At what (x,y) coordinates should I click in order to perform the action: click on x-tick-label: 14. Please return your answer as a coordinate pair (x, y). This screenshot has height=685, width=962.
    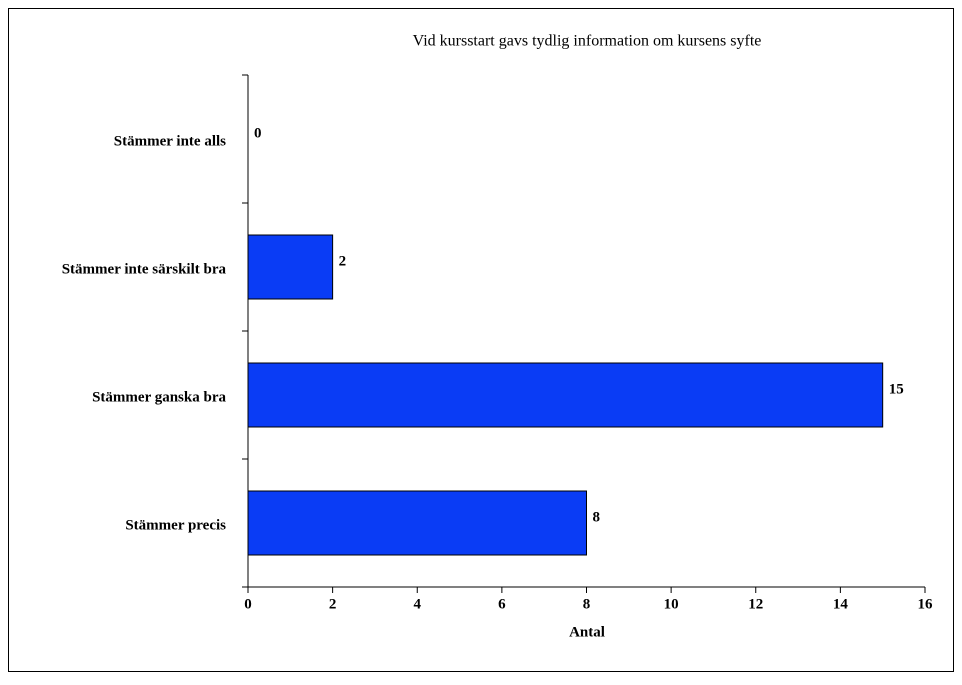
    Looking at the image, I should click on (841, 604).